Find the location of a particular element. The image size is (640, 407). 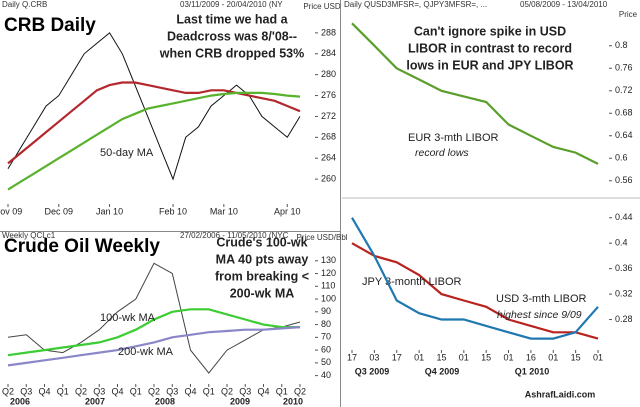

y-tick-label: 130 is located at coordinates (328, 260).